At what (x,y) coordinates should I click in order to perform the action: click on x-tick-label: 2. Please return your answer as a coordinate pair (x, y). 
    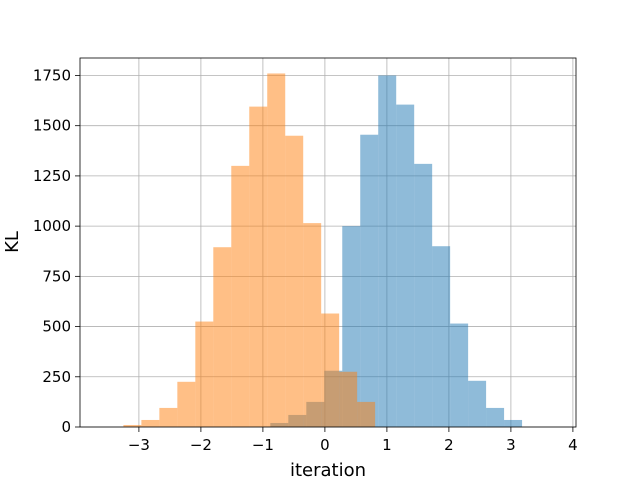
    Looking at the image, I should click on (449, 445).